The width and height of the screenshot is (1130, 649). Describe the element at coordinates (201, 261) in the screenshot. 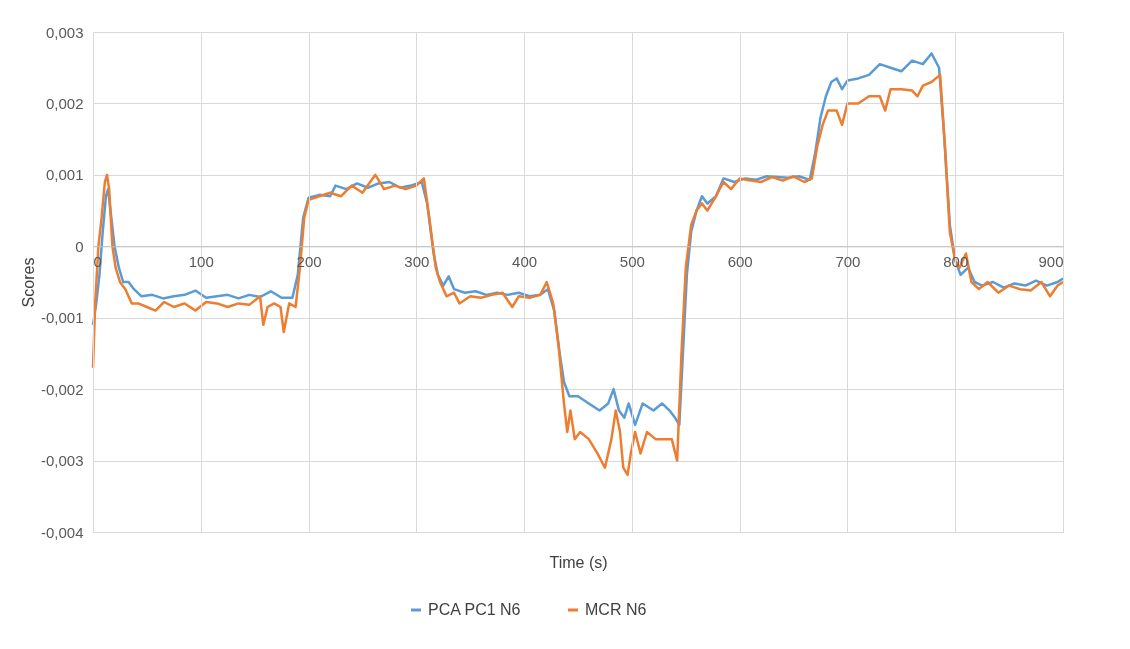

I see `x-tick-label: 100` at that location.